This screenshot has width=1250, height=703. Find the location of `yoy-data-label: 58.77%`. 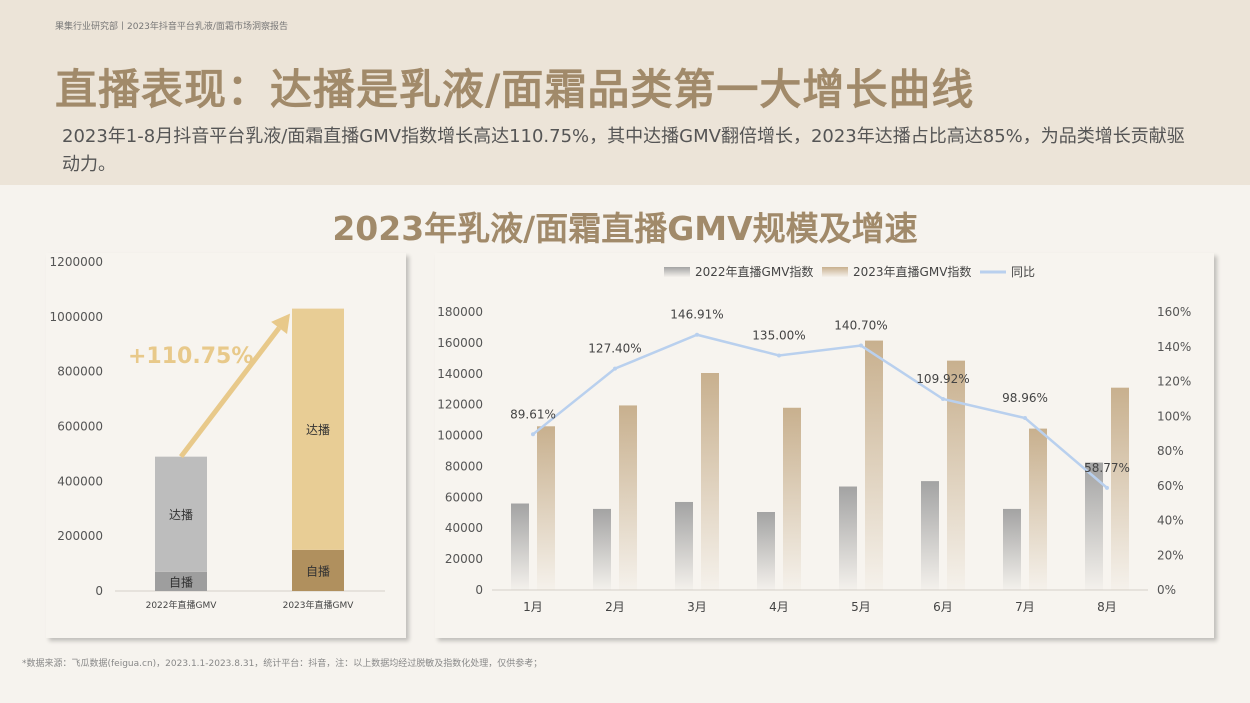

yoy-data-label: 58.77% is located at coordinates (1107, 468).